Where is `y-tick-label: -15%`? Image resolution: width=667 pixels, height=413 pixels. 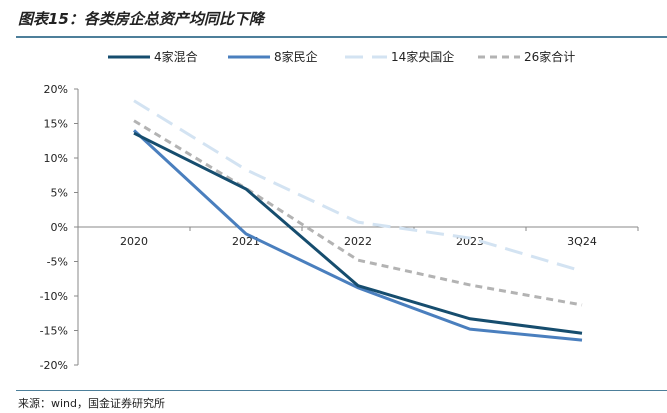 y-tick-label: -15% is located at coordinates (54, 331).